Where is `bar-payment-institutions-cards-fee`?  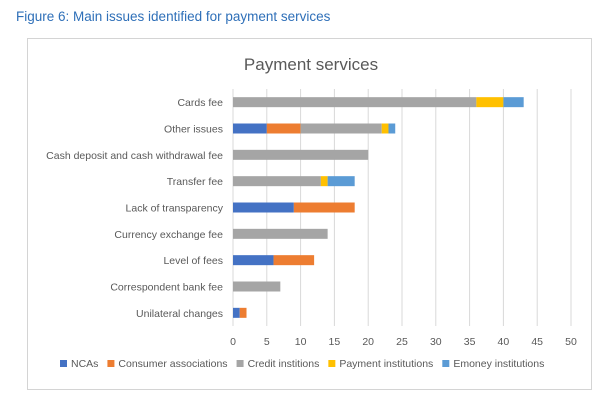
bar-payment-institutions-cards-fee is located at coordinates (490, 102).